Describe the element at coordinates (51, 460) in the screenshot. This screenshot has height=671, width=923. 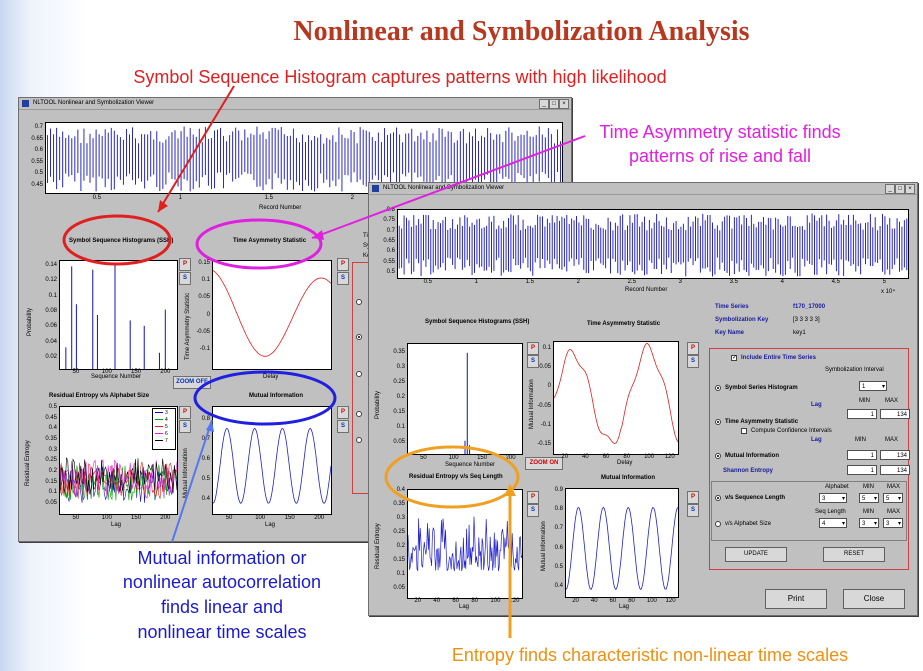
I see `back-re-ytick: 0.25` at that location.